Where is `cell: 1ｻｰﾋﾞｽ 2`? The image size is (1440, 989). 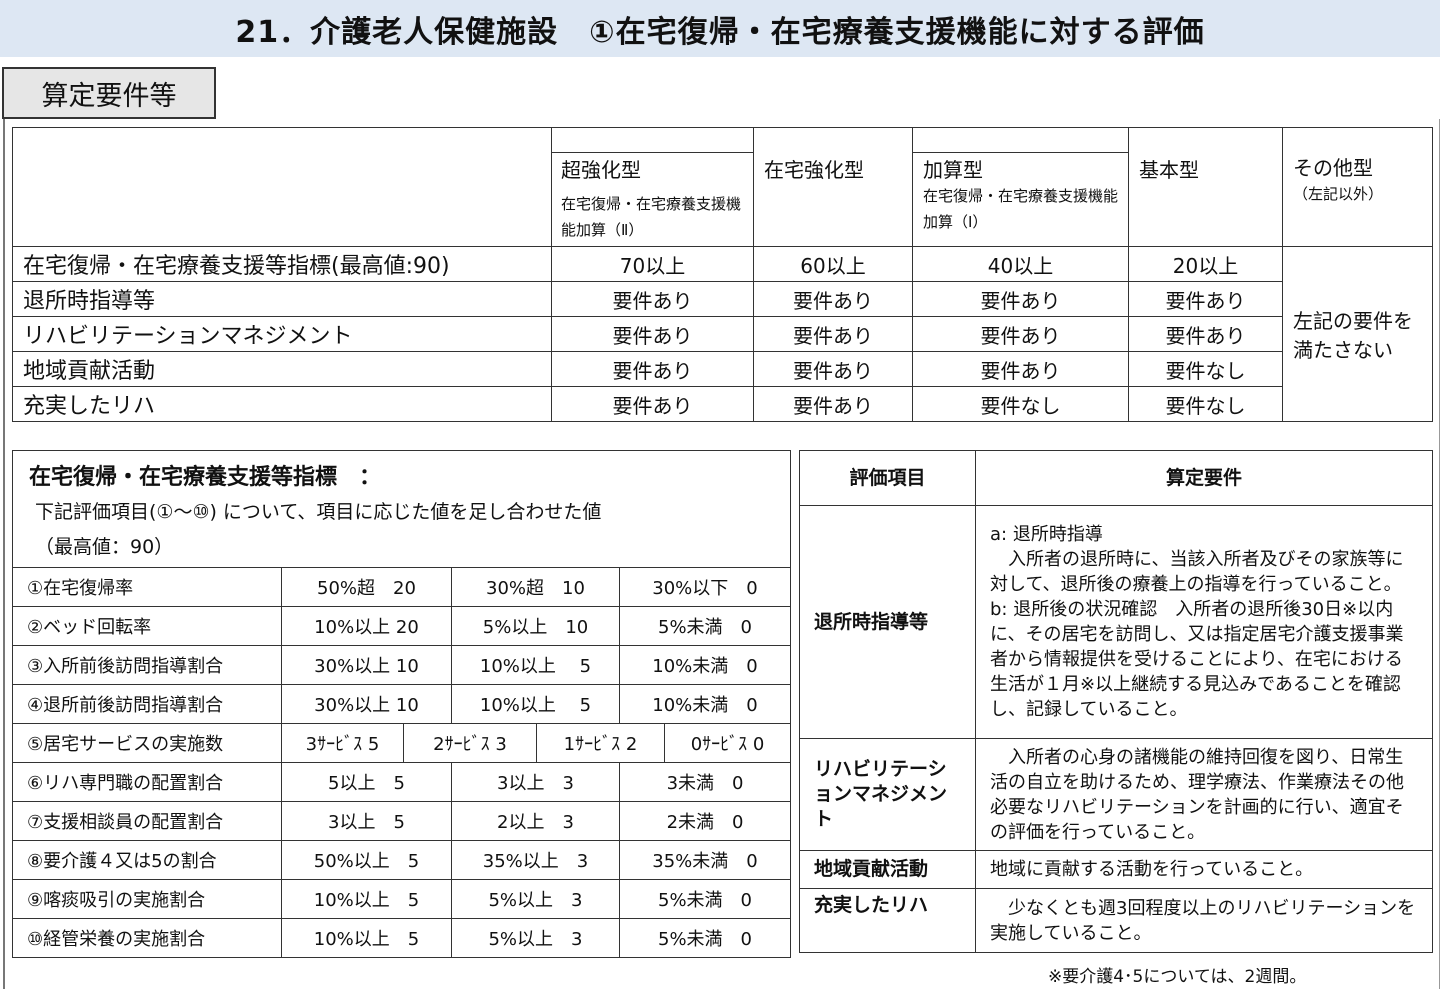
cell: 1ｻｰﾋﾞｽ 2 is located at coordinates (600, 743).